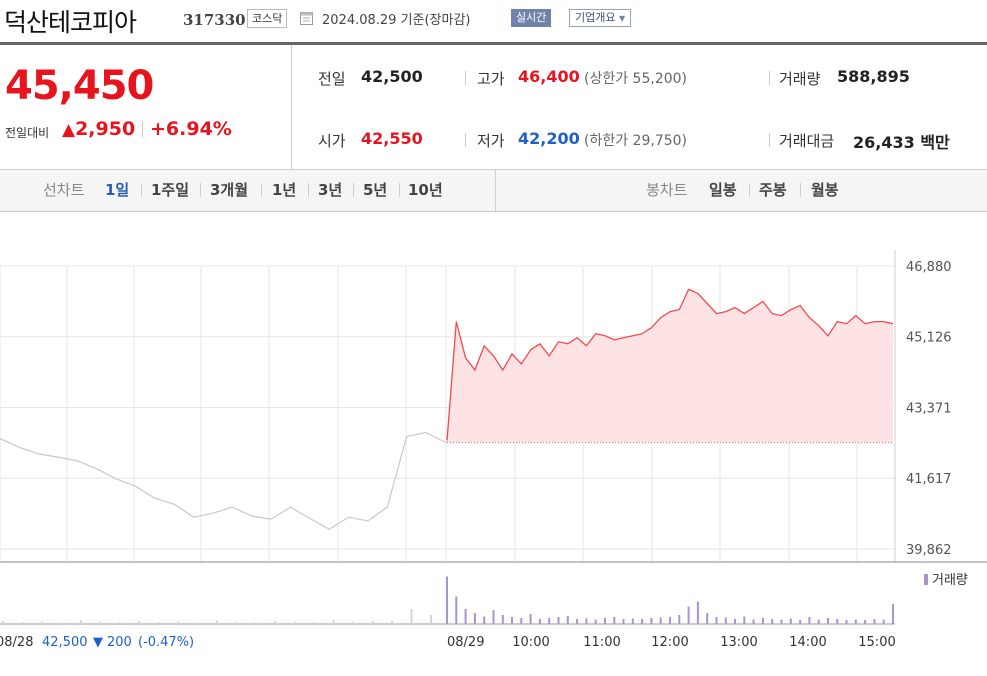 The width and height of the screenshot is (987, 676). I want to click on x-tick-label: 10:00, so click(530, 642).